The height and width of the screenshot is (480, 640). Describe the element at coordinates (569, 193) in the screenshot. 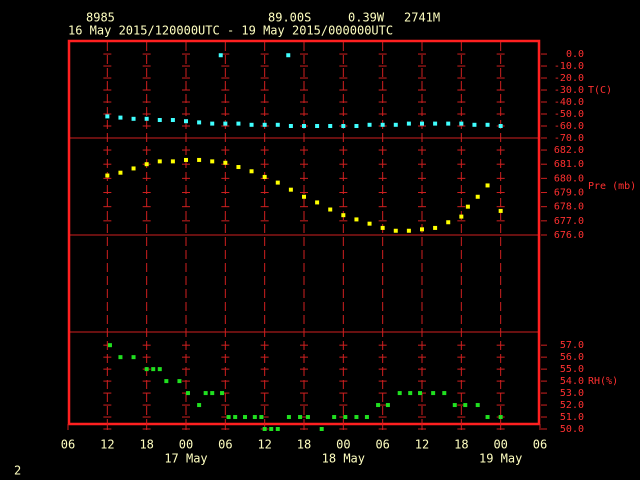

I see `y-tick-label: 679.0` at that location.